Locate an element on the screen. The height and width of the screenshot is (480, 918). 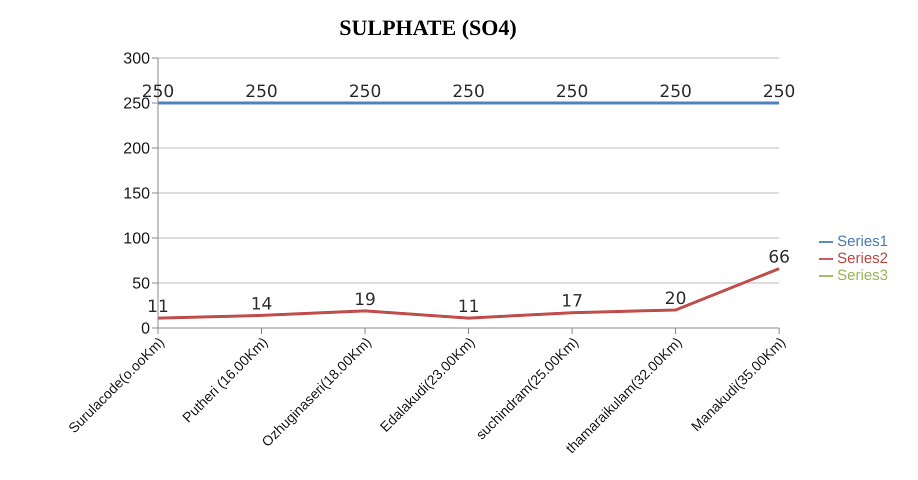
data-label: 17 is located at coordinates (572, 302).